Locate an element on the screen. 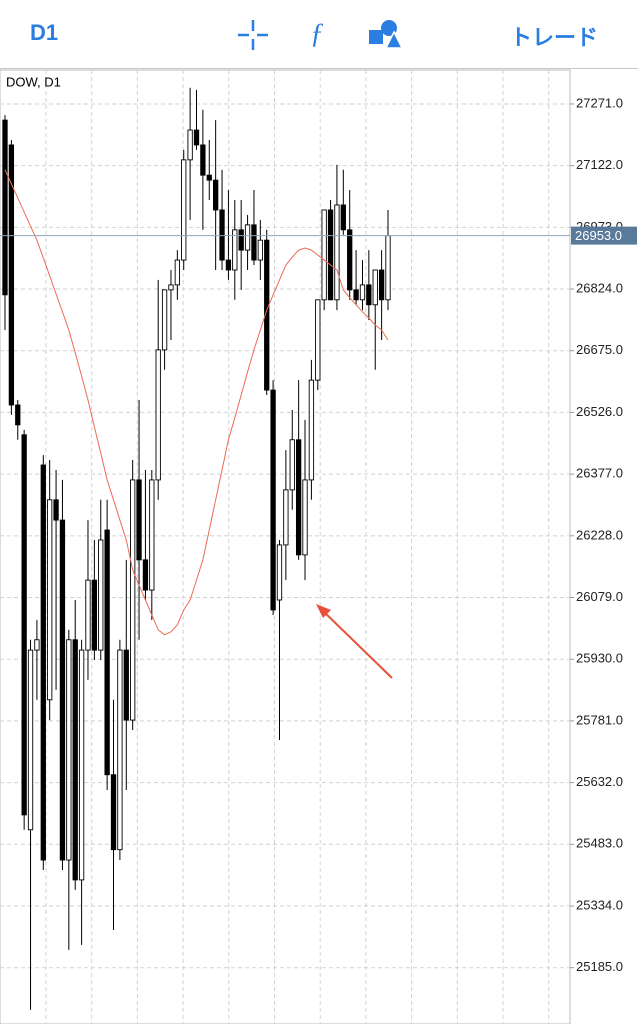 This screenshot has width=638, height=1024. y-tick-label: 27271.0 is located at coordinates (599, 102).